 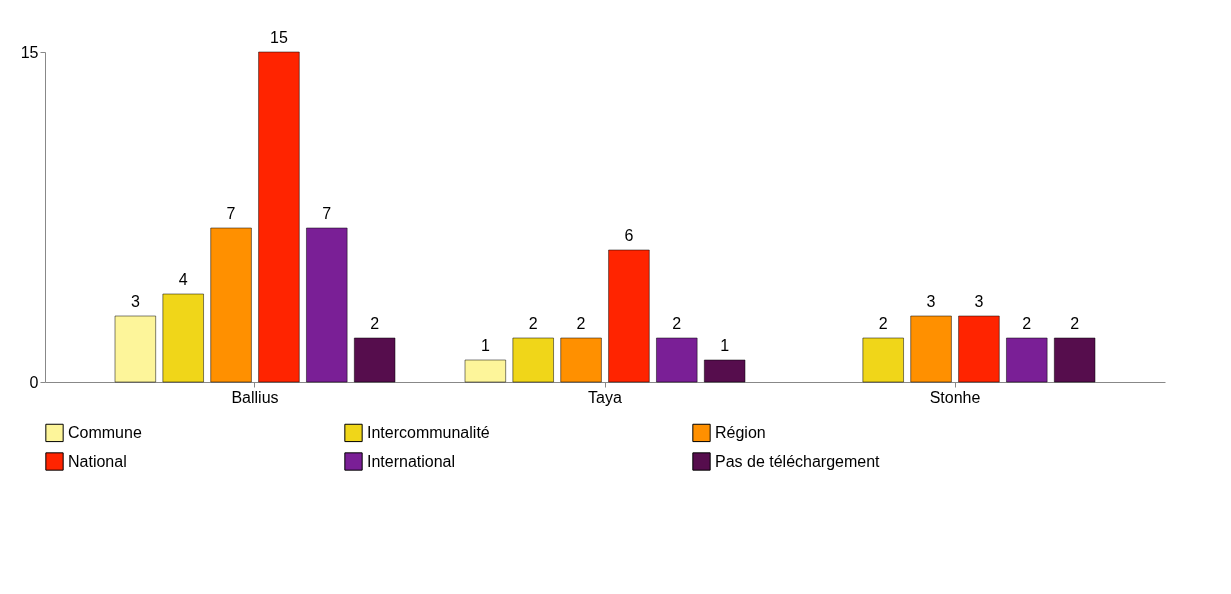 What do you see at coordinates (183, 279) in the screenshot?
I see `data-label: 4` at bounding box center [183, 279].